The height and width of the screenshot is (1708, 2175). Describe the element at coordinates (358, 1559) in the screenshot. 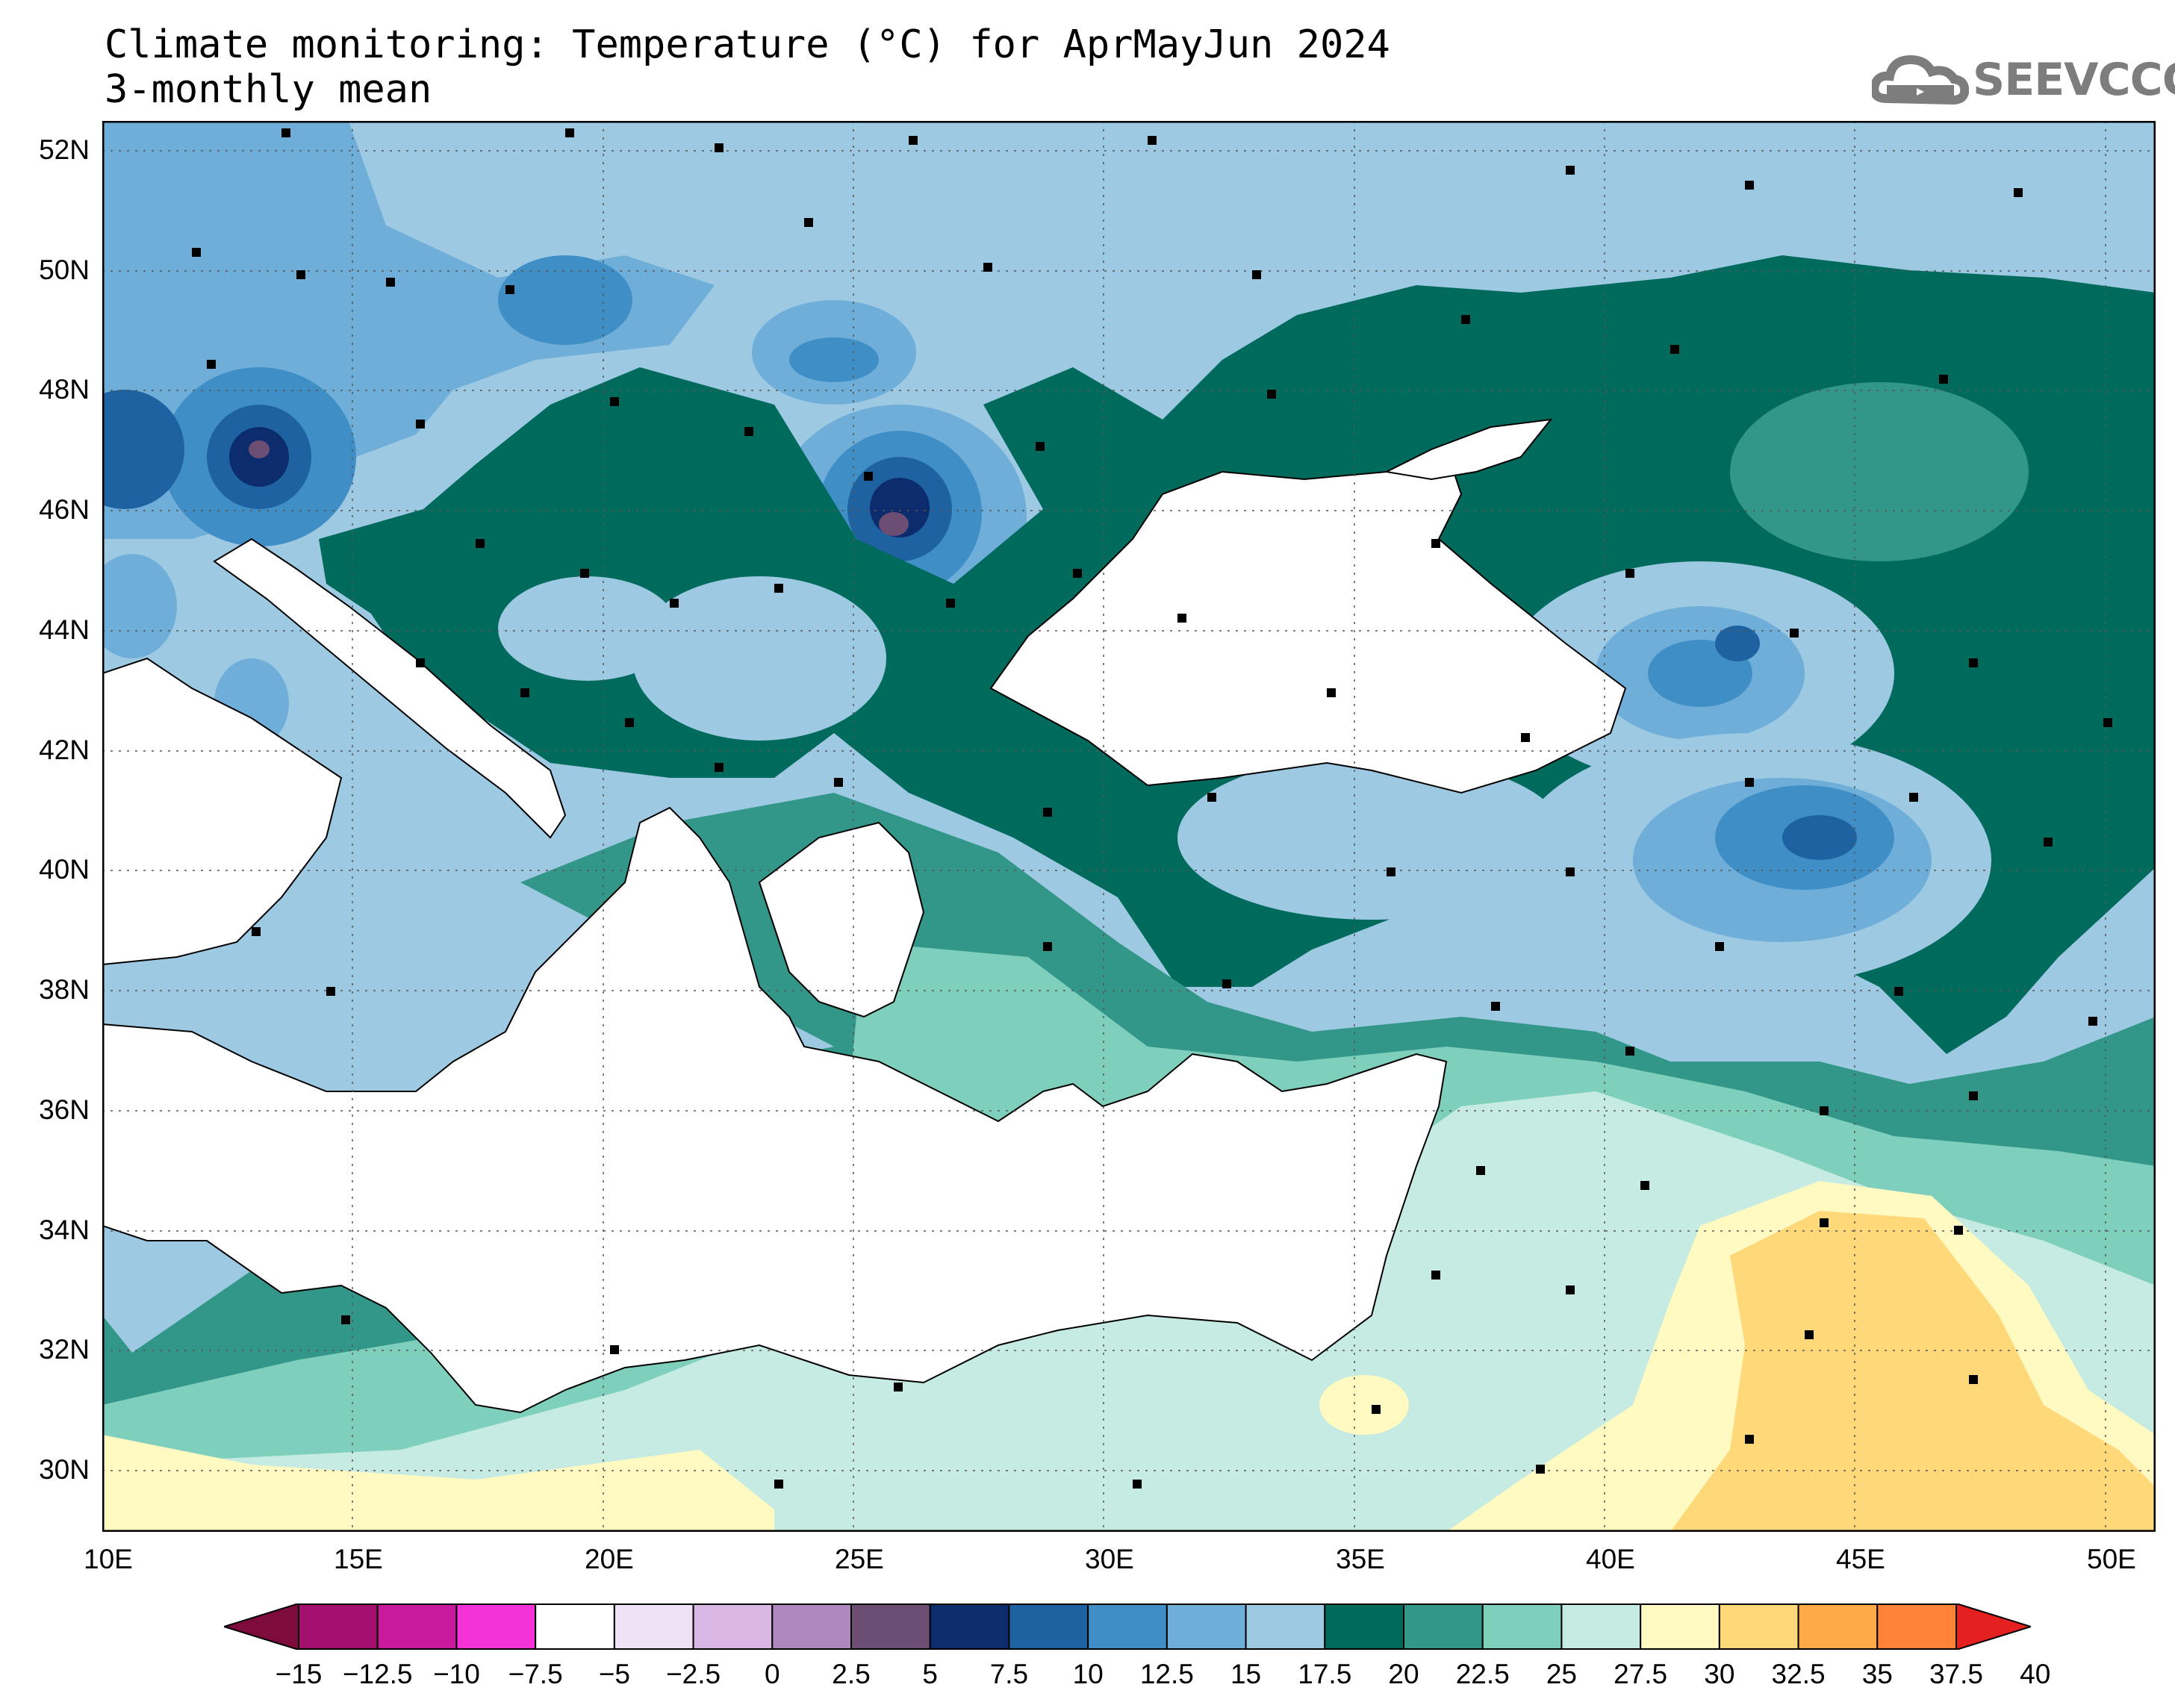

I see `lon-label: 15E` at that location.